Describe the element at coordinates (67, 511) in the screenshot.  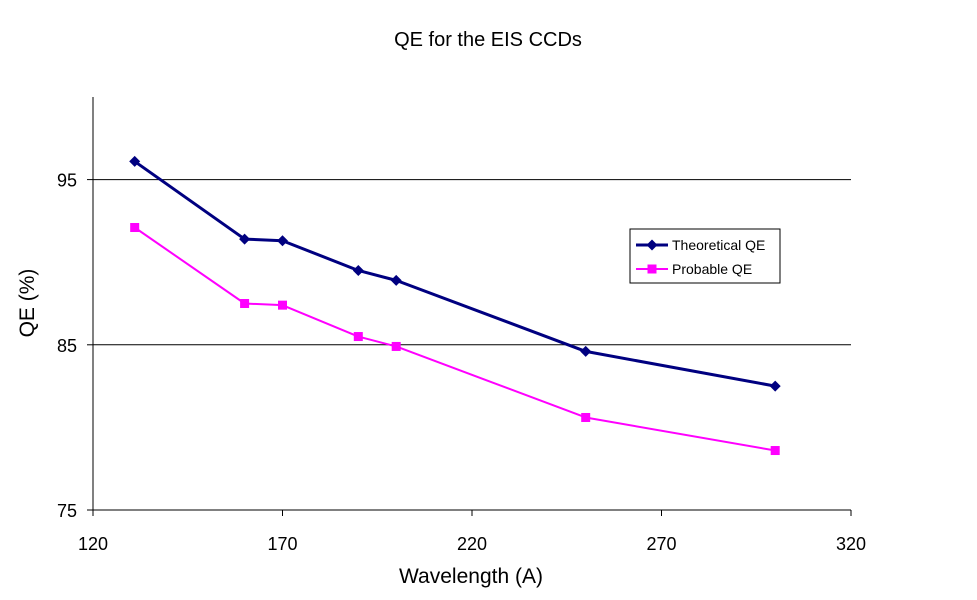
I see `y-tick-label: 75` at that location.